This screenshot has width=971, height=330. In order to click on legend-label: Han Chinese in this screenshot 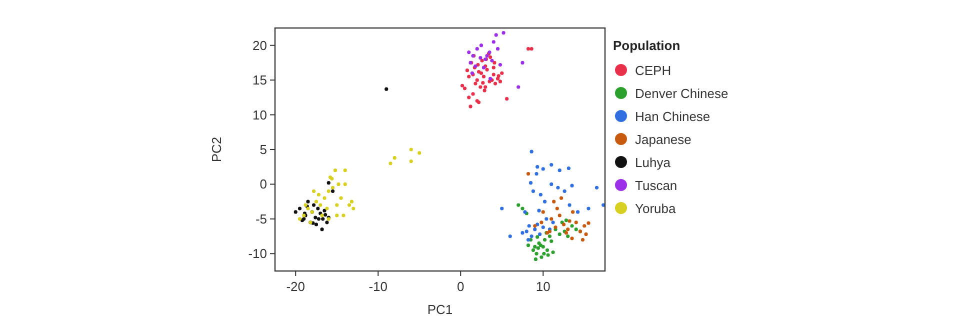, I will do `click(672, 116)`.